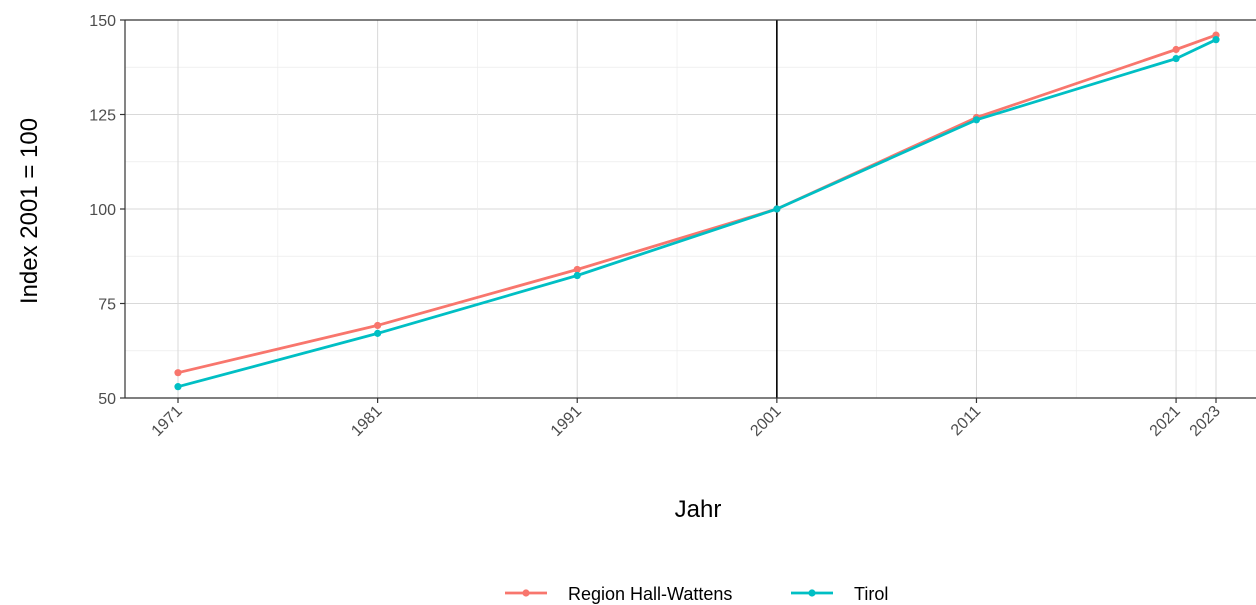 Image resolution: width=1256 pixels, height=605 pixels. I want to click on y-tick-label: 100, so click(102, 210).